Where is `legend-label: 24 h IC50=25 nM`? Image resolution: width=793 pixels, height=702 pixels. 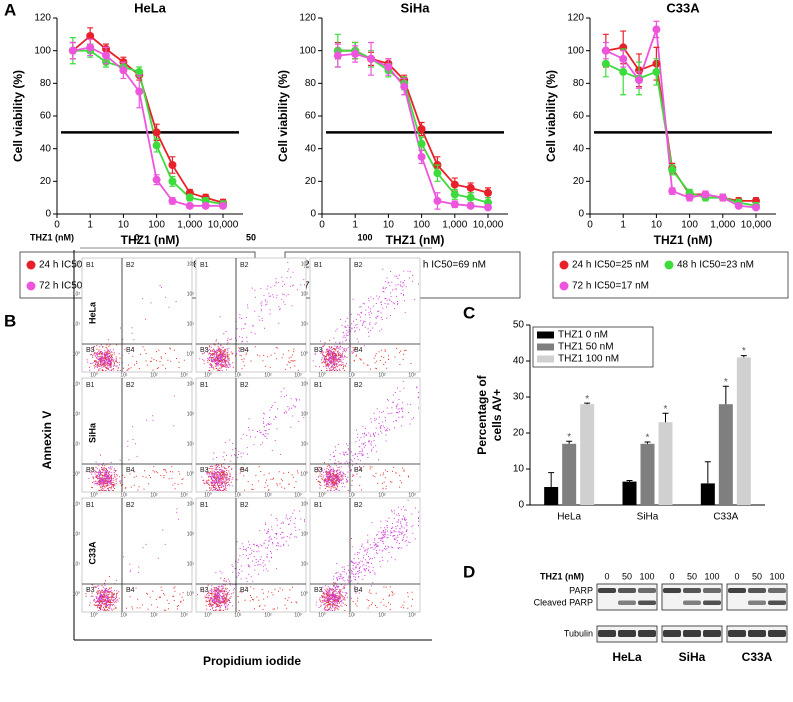
legend-label: 24 h IC50=25 nM is located at coordinates (610, 265).